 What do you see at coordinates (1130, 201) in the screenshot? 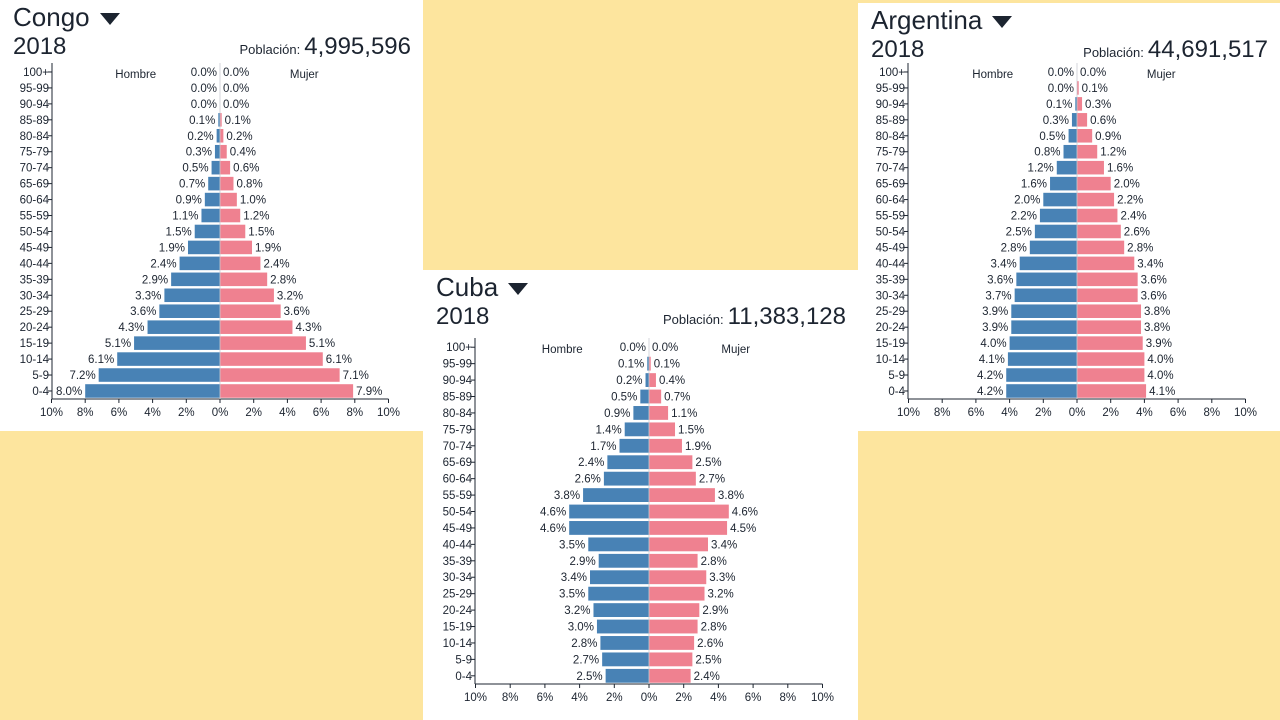
I see `female-value-label: 2.2%` at bounding box center [1130, 201].